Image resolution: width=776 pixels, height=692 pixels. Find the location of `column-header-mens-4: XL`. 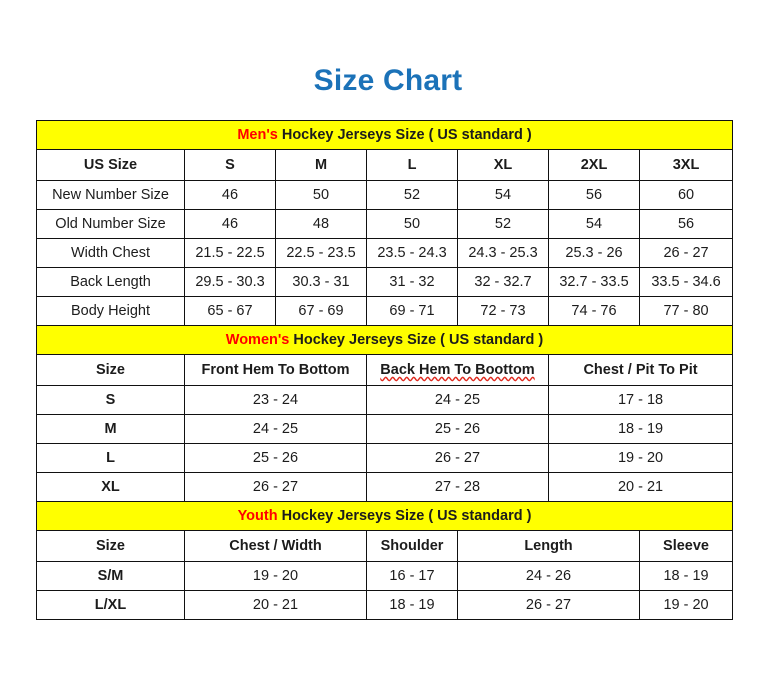

column-header-mens-4: XL is located at coordinates (503, 165).